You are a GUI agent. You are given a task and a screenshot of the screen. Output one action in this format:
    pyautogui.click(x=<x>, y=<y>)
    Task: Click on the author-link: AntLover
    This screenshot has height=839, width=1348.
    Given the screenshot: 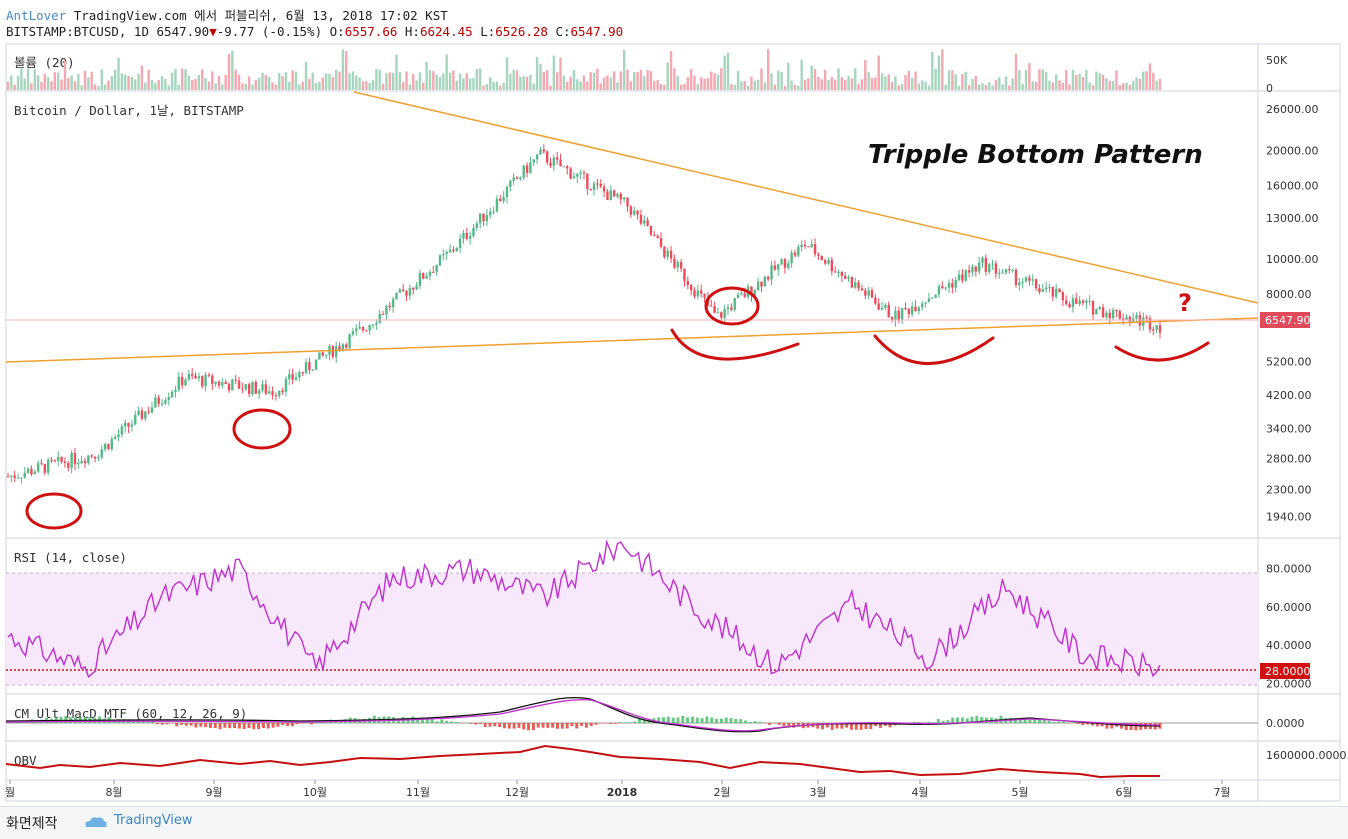 What is the action you would take?
    pyautogui.click(x=36, y=15)
    